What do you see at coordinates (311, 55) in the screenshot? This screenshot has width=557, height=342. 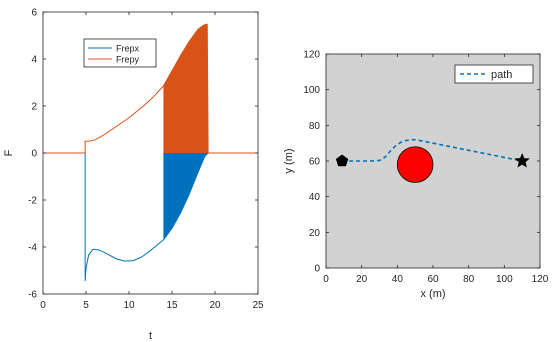 I see `y-tick-label: 120` at bounding box center [311, 55].